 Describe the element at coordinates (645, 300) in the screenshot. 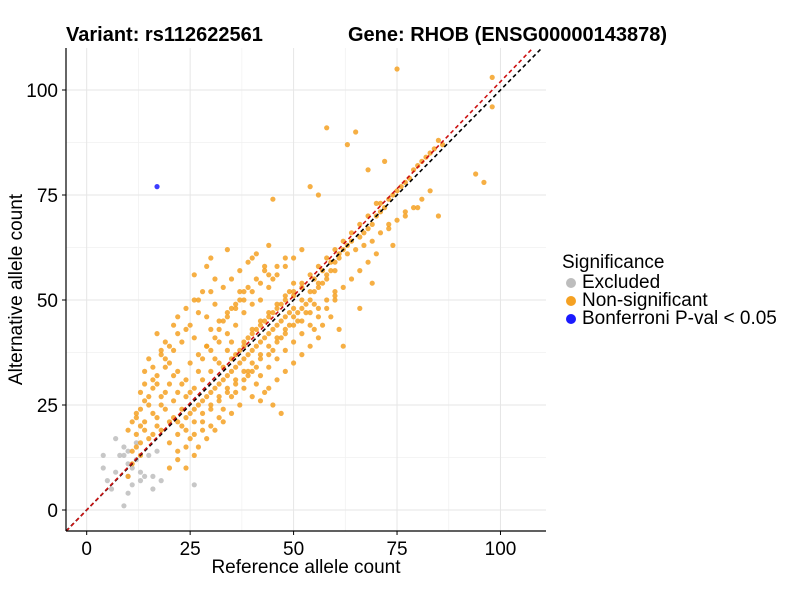

I see `legend-label-non-significant: Non-significant` at that location.